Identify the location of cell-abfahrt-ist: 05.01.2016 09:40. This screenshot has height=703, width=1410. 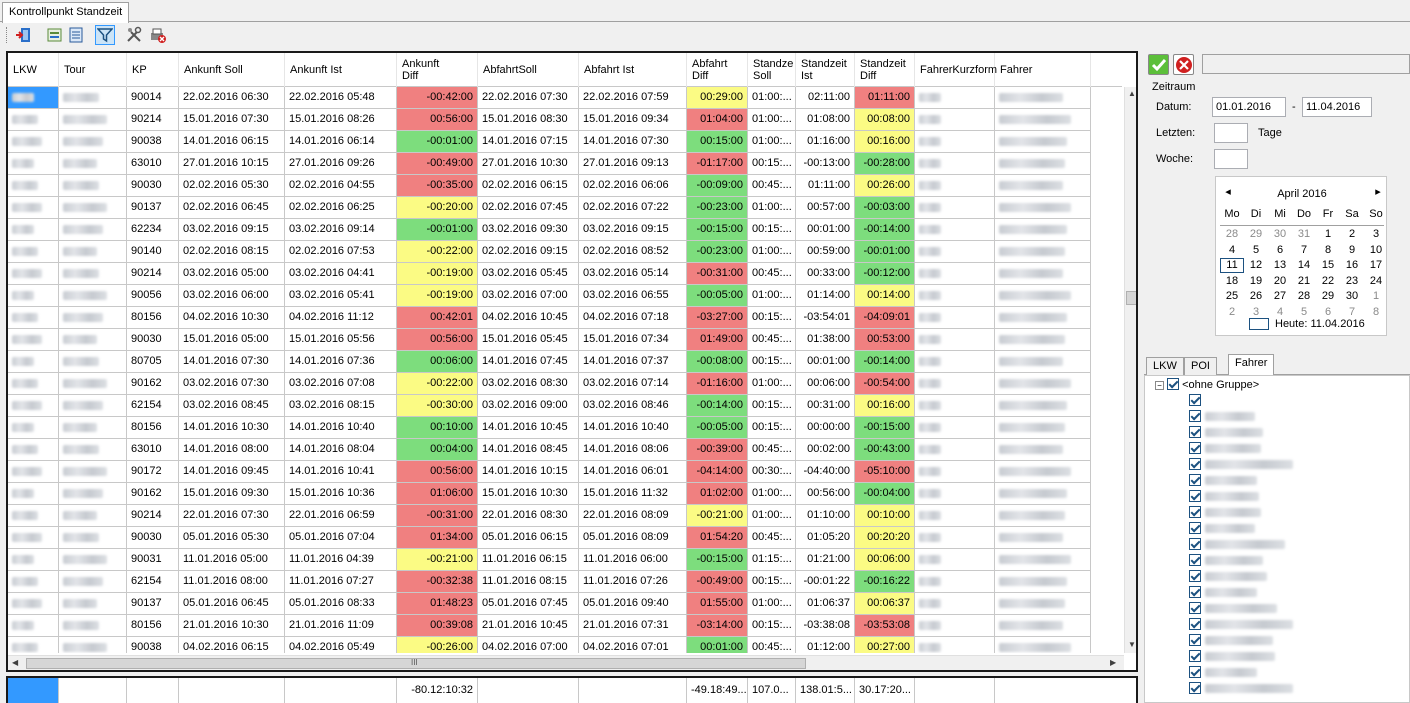
(633, 604).